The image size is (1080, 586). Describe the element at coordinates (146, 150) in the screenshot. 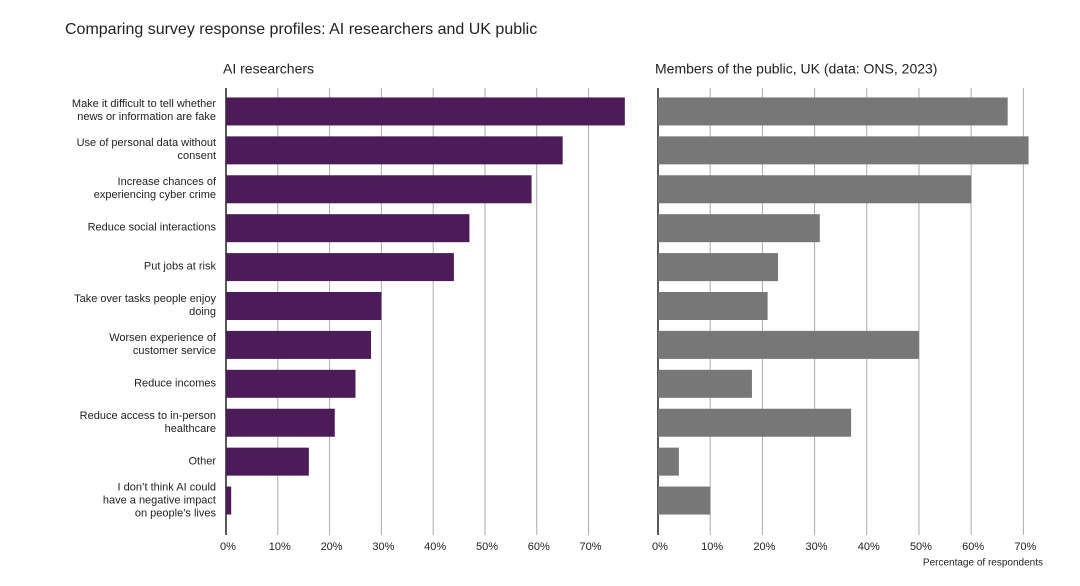

I see `category-label: Use of personal data without consent` at that location.